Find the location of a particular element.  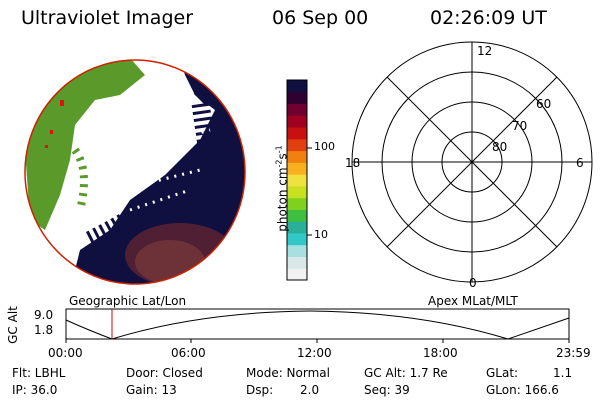

info-gc-alt: GC Alt: 1.7 Re is located at coordinates (406, 373).